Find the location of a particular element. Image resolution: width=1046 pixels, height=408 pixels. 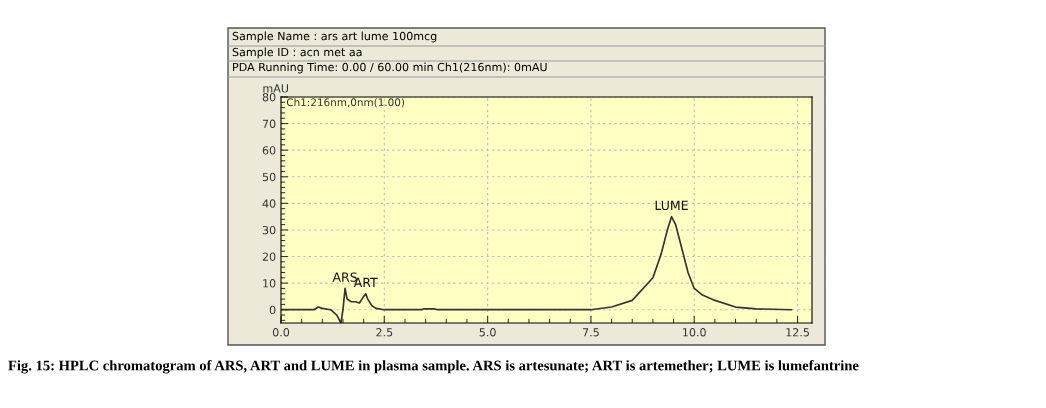

x-tick-label: 2.5 is located at coordinates (384, 332).